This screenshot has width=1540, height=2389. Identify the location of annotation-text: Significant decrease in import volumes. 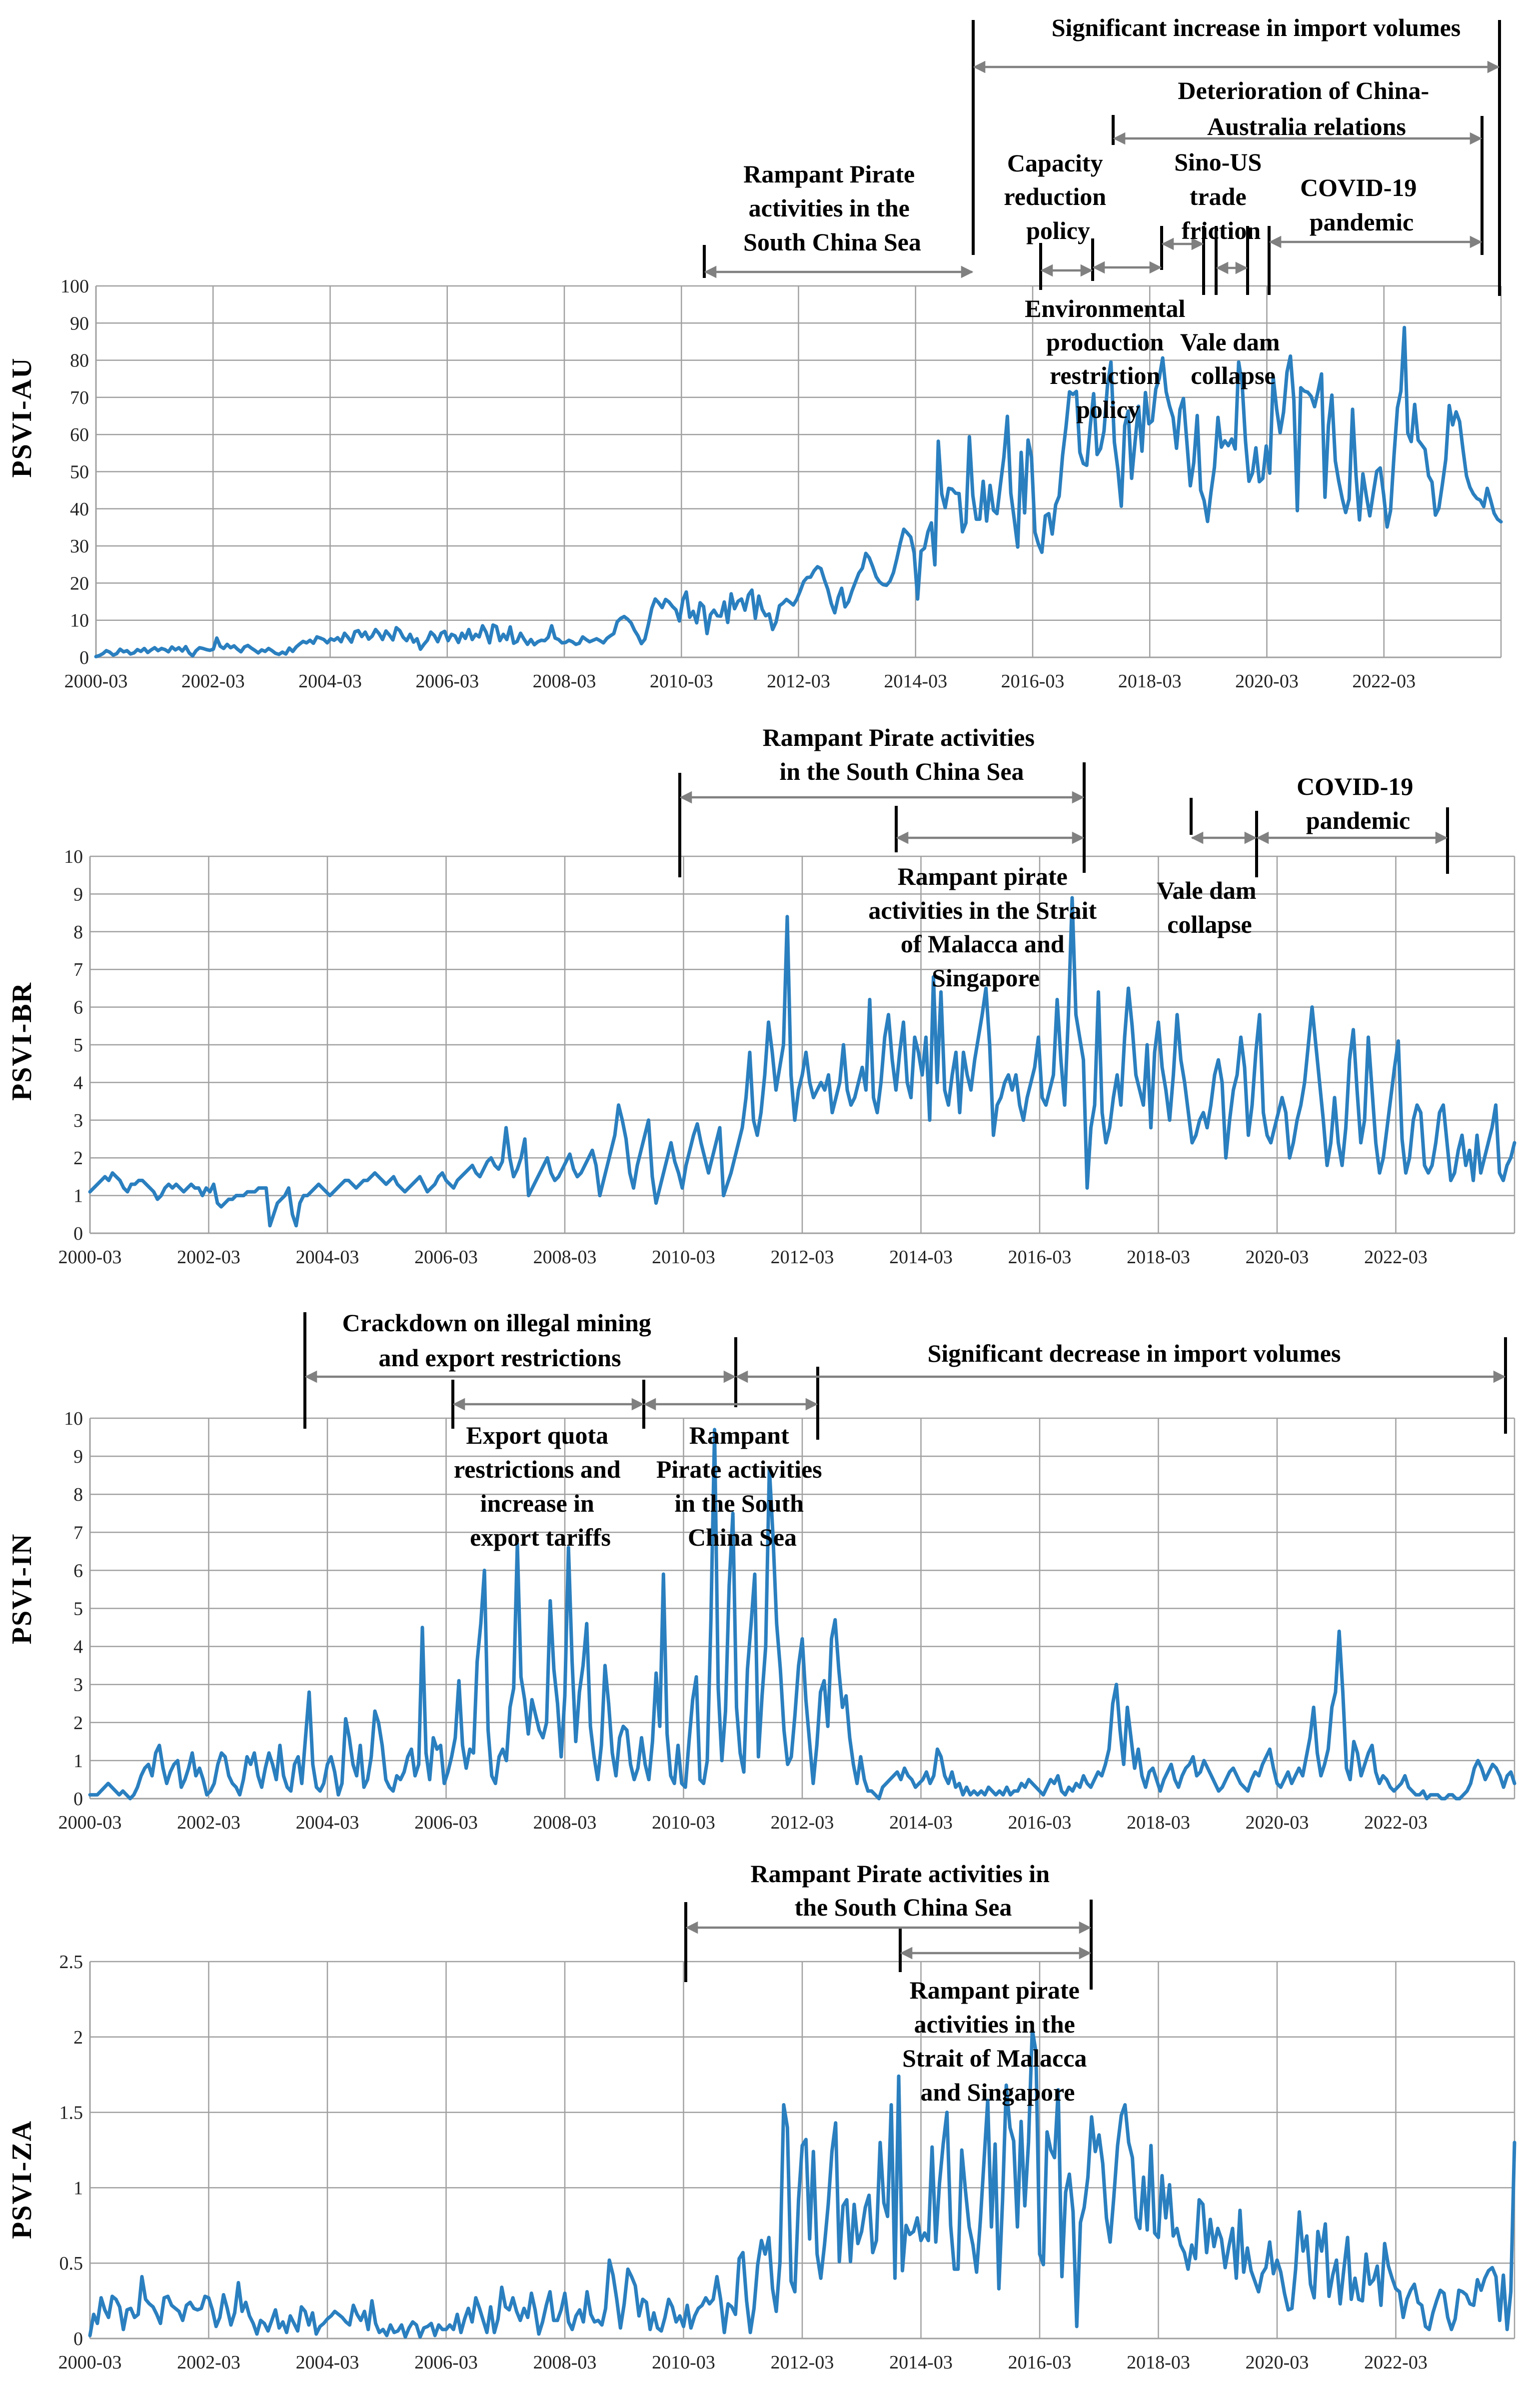
(1134, 1353).